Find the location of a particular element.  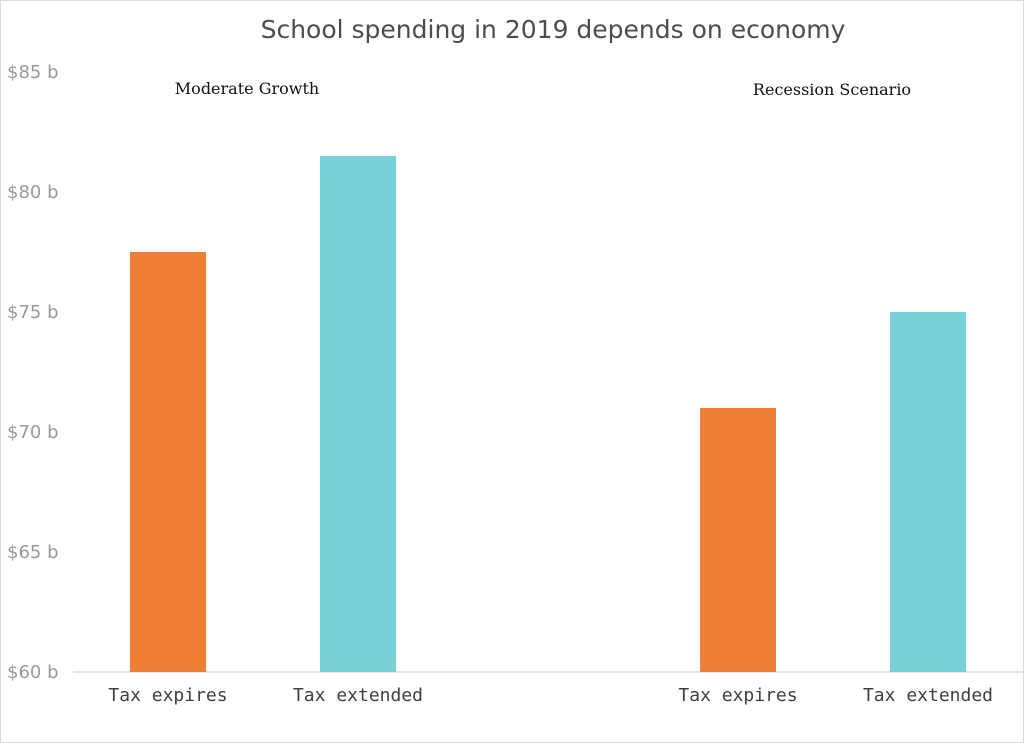

y-tick-label-65: $65 b is located at coordinates (33, 552).